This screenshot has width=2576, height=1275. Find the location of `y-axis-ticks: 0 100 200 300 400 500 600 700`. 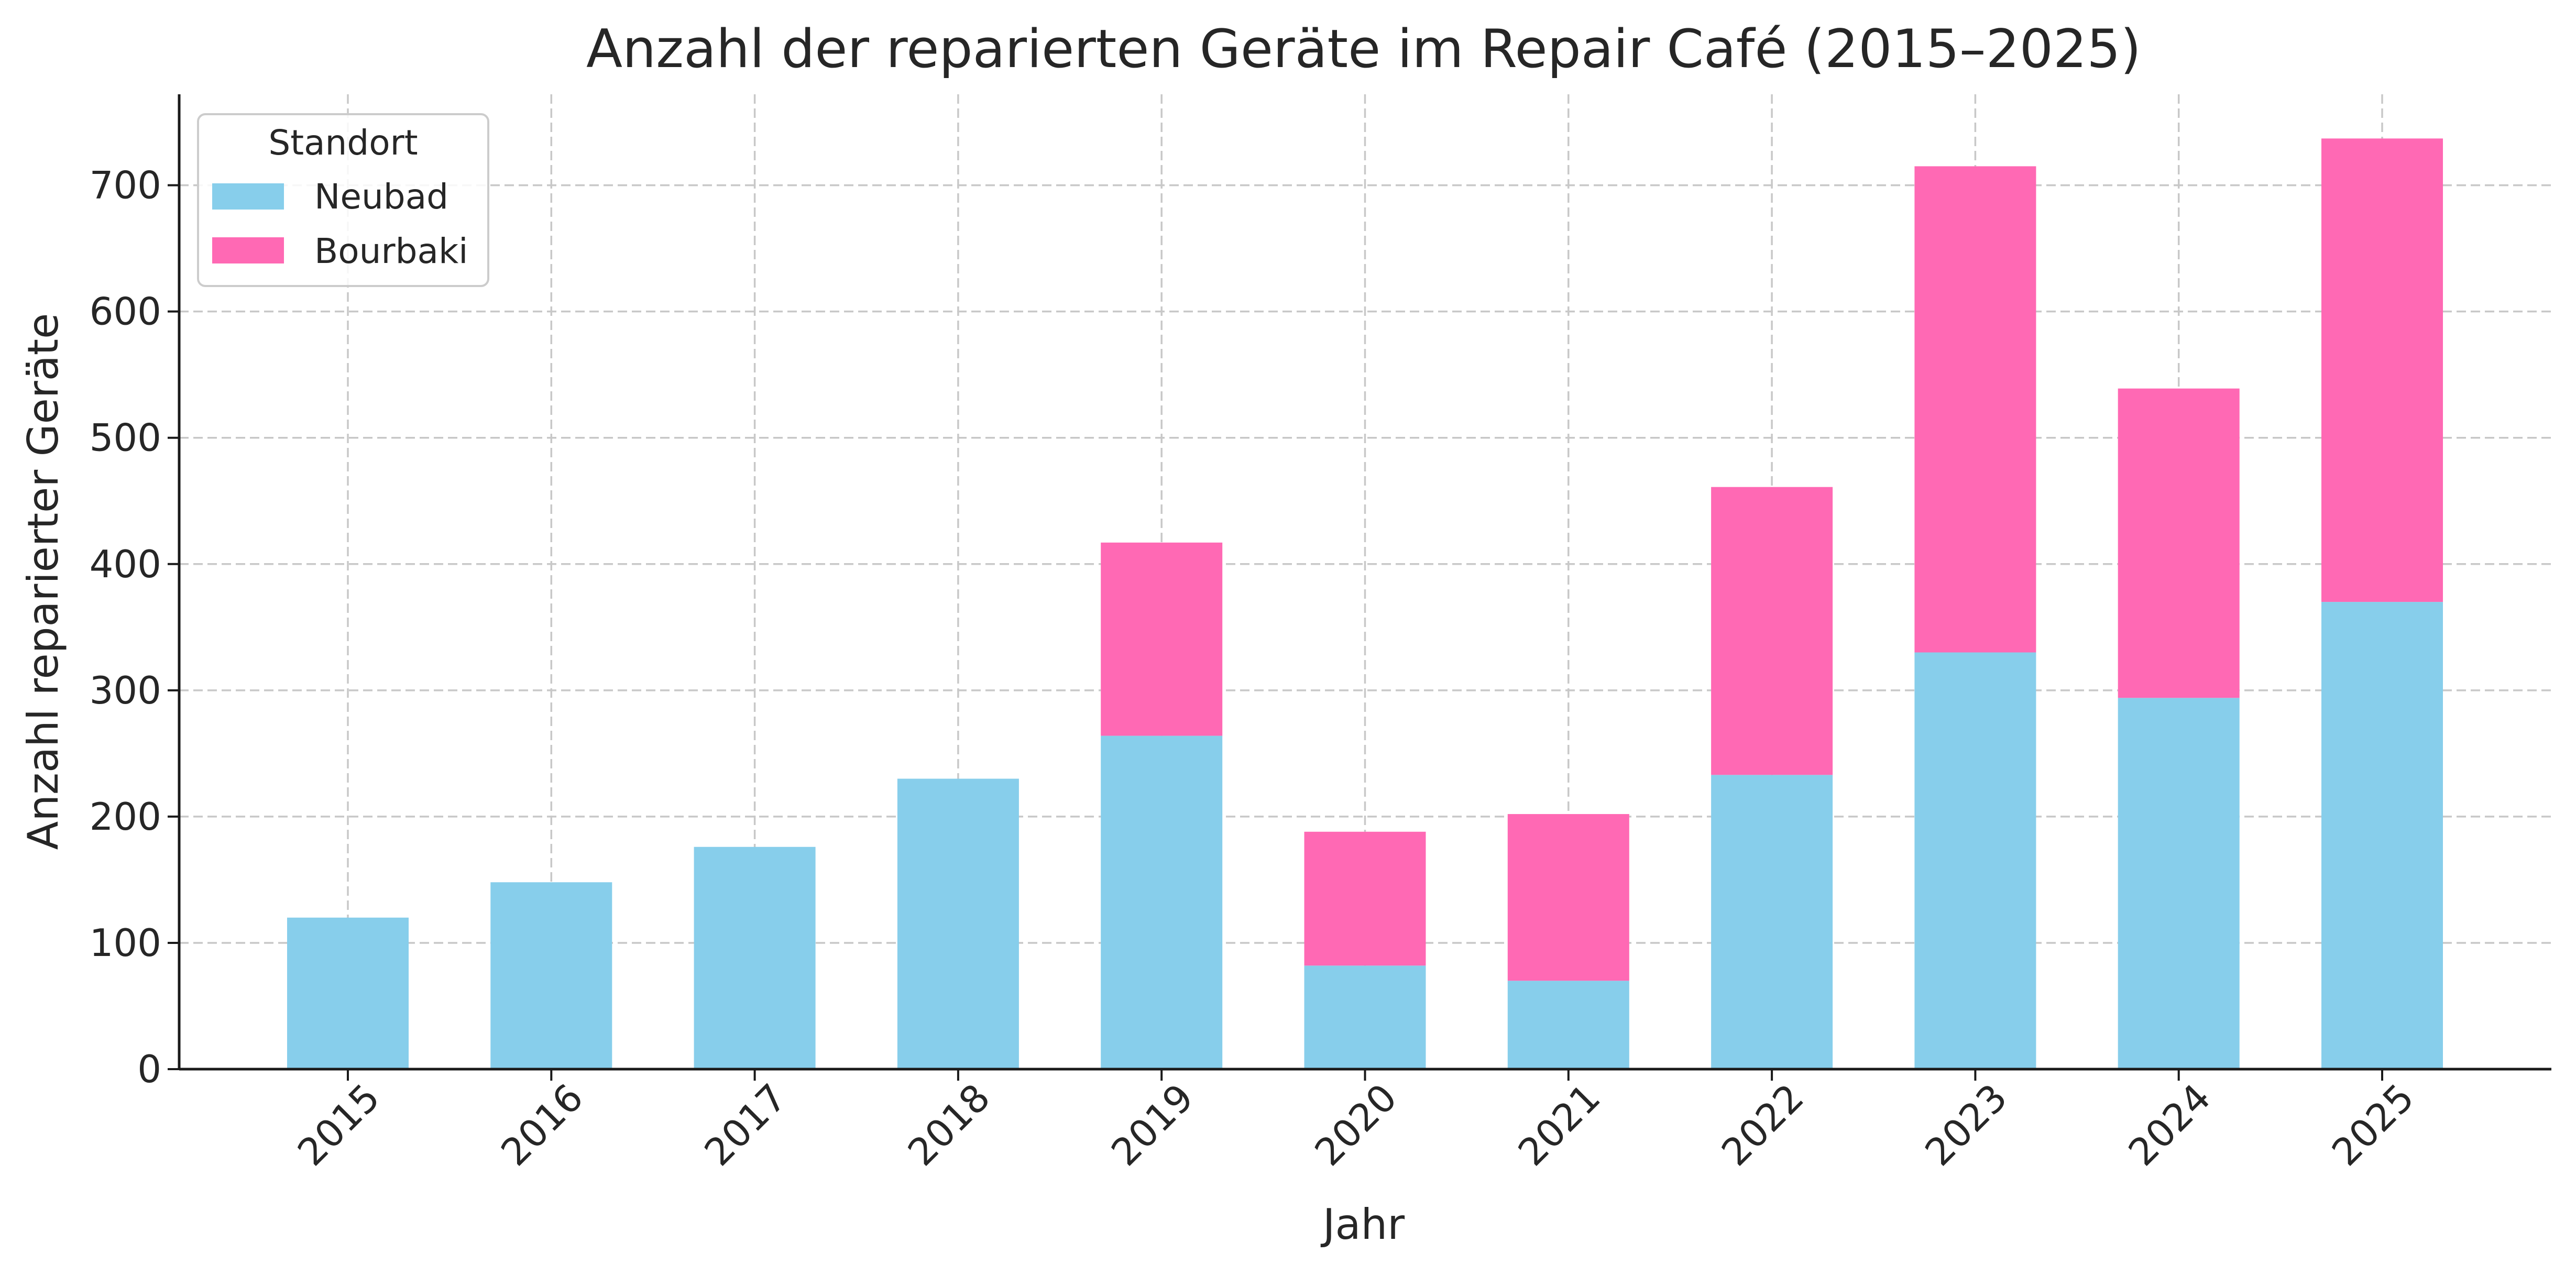

y-axis-ticks: 0 100 200 300 400 500 600 700 is located at coordinates (134, 627).